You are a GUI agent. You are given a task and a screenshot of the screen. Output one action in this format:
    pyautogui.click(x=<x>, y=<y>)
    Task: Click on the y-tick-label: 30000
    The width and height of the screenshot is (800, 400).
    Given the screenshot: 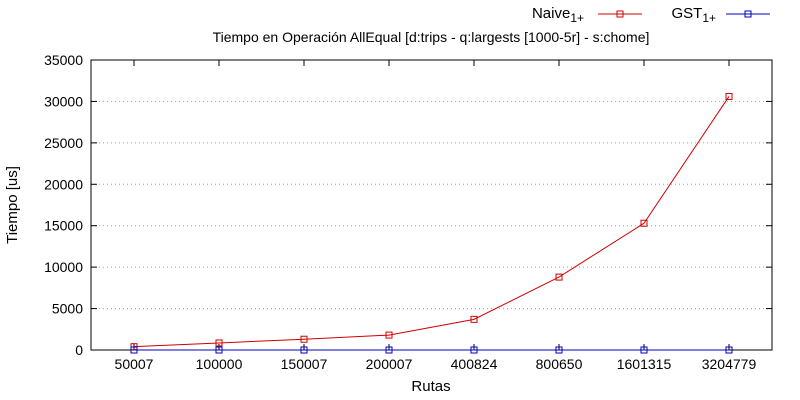 What is the action you would take?
    pyautogui.click(x=63, y=101)
    